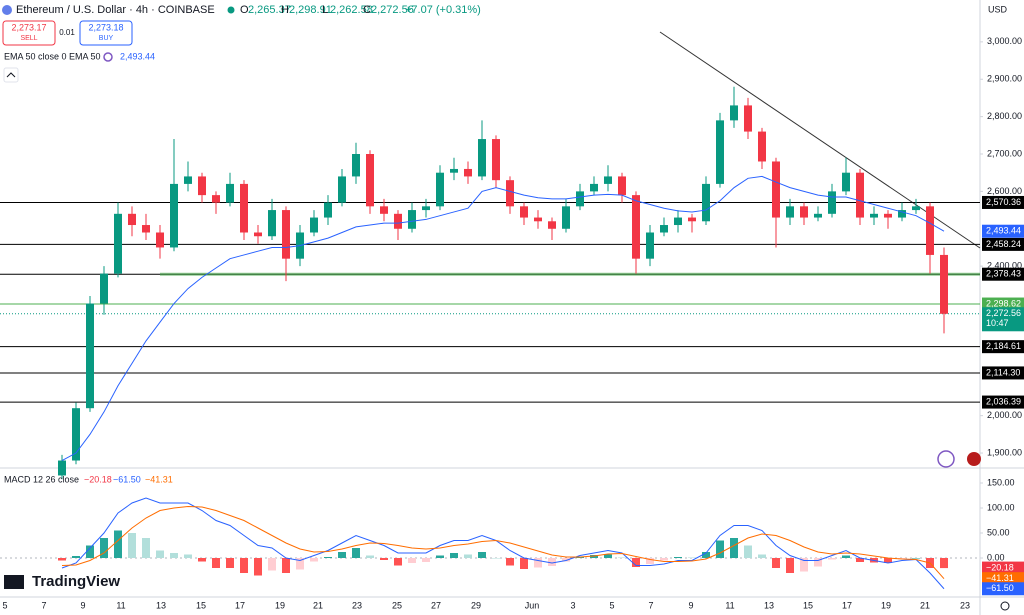 This screenshot has width=1024, height=615. What do you see at coordinates (120, 605) in the screenshot?
I see `x-tick-label: 11` at bounding box center [120, 605].